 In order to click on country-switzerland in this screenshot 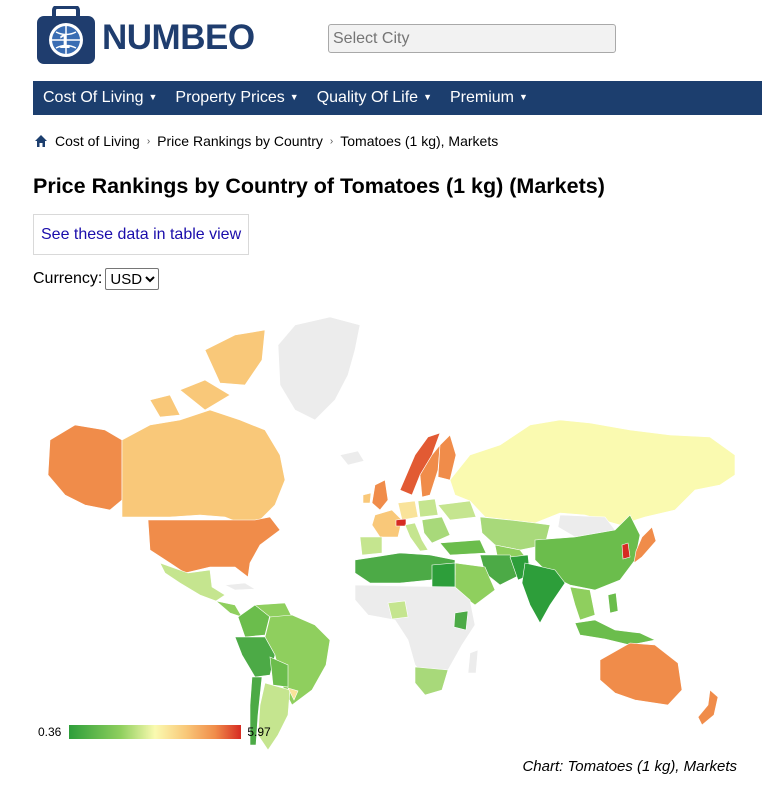, I will do `click(401, 522)`.